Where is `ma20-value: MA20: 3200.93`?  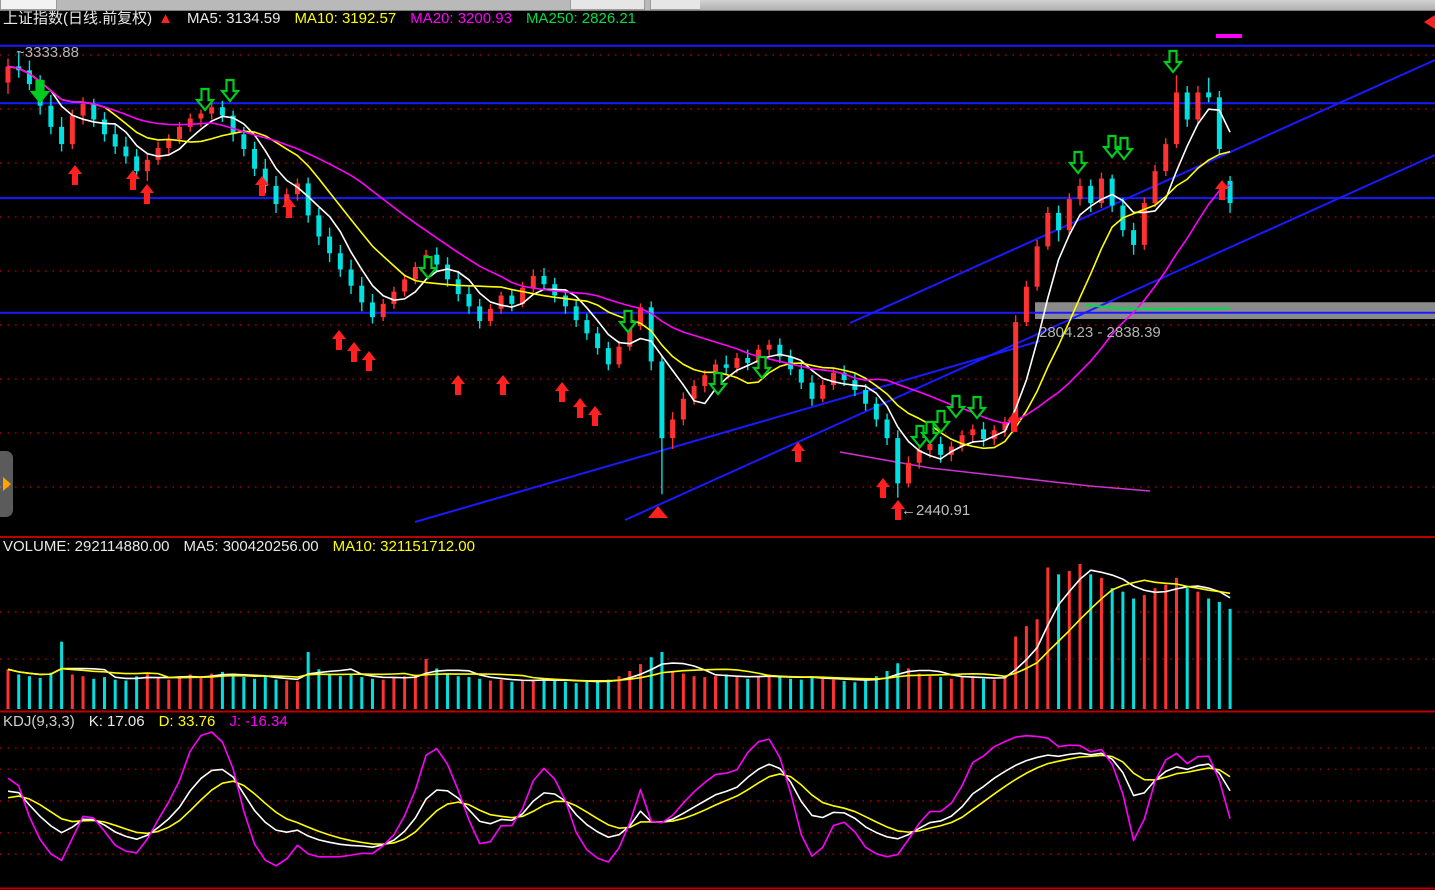
ma20-value: MA20: 3200.93 is located at coordinates (461, 18).